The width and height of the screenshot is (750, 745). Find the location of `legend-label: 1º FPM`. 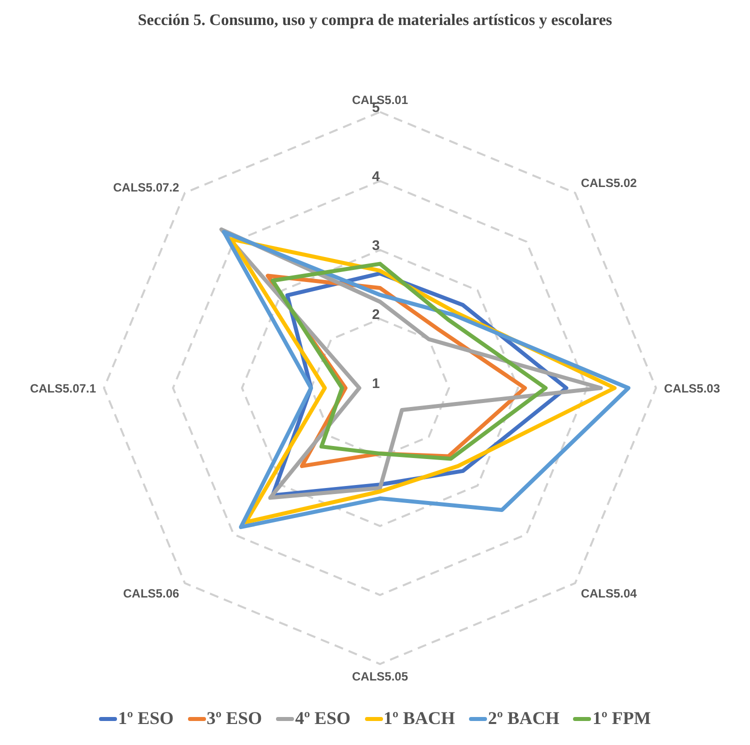

legend-label: 1º FPM is located at coordinates (621, 718).